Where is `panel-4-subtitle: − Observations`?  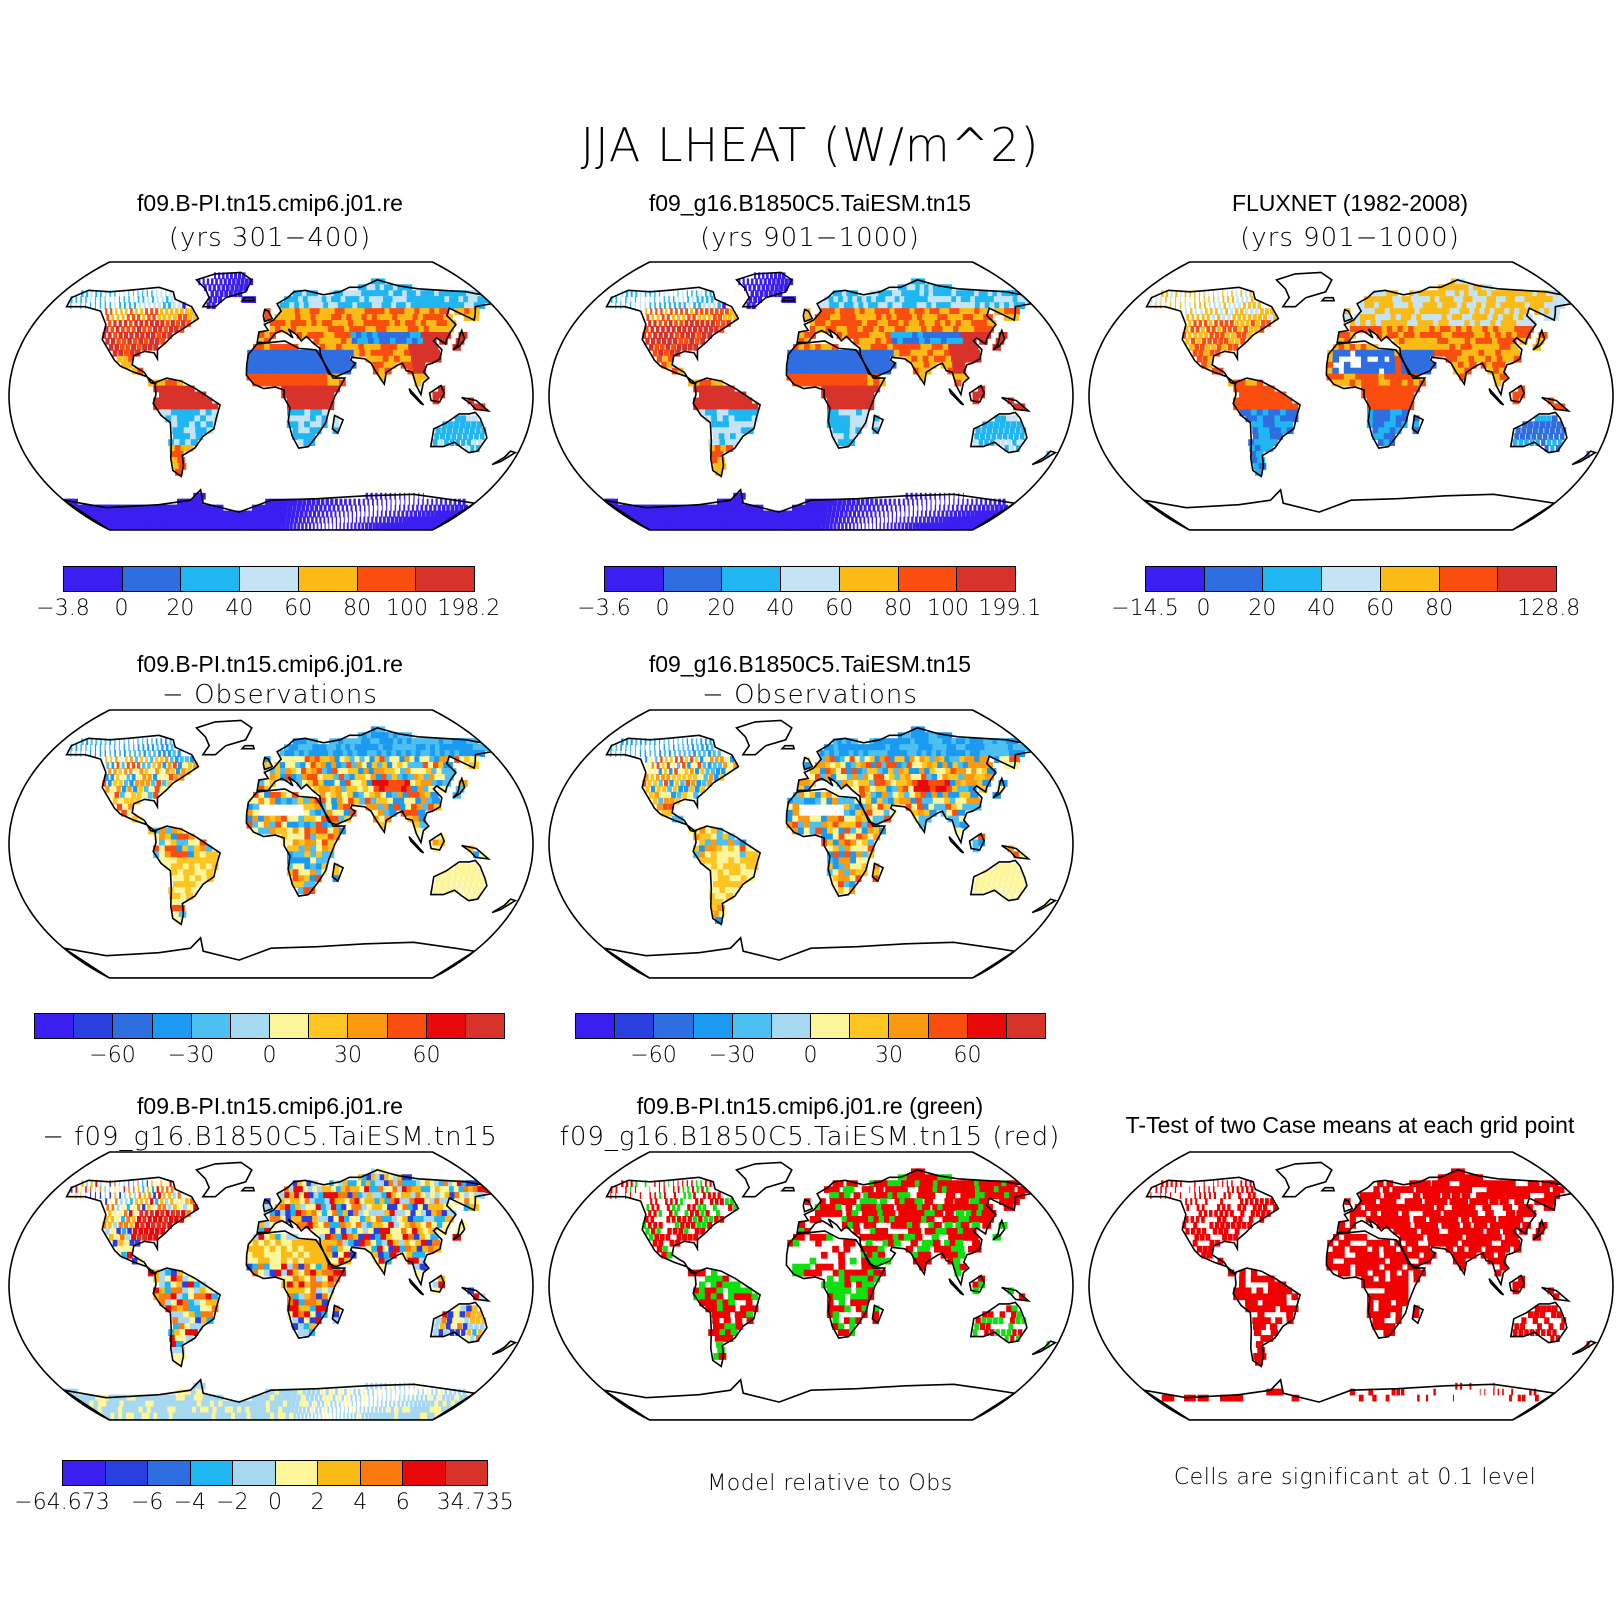
panel-4-subtitle: − Observations is located at coordinates (270, 695).